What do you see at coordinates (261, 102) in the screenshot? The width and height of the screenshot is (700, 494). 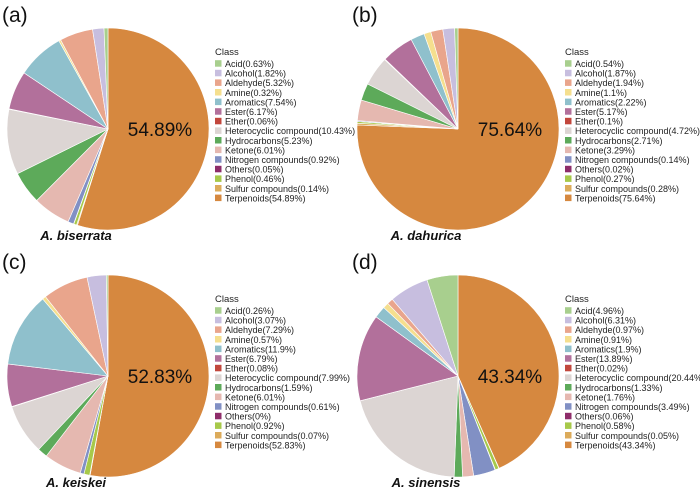 I see `legend-label-aromatics: Aromatics(7.54%)` at bounding box center [261, 102].